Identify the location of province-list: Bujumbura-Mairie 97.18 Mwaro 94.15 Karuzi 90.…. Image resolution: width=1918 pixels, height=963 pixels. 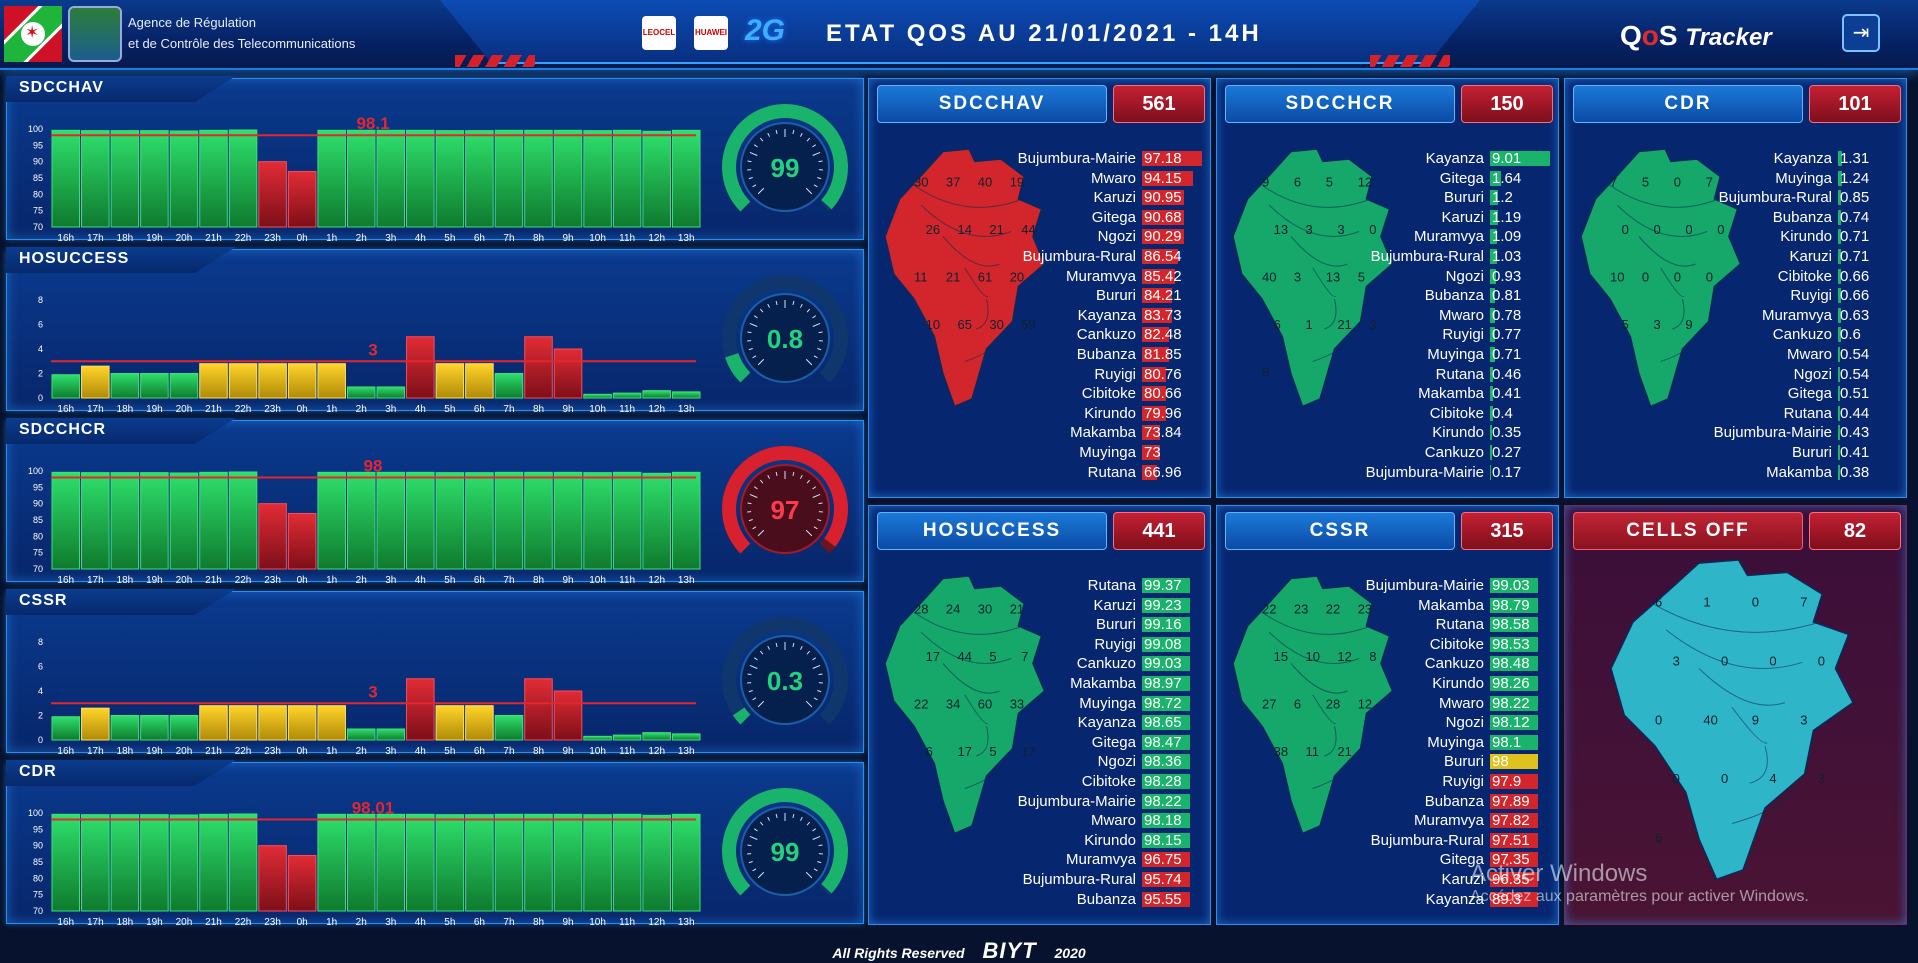
(1110, 315).